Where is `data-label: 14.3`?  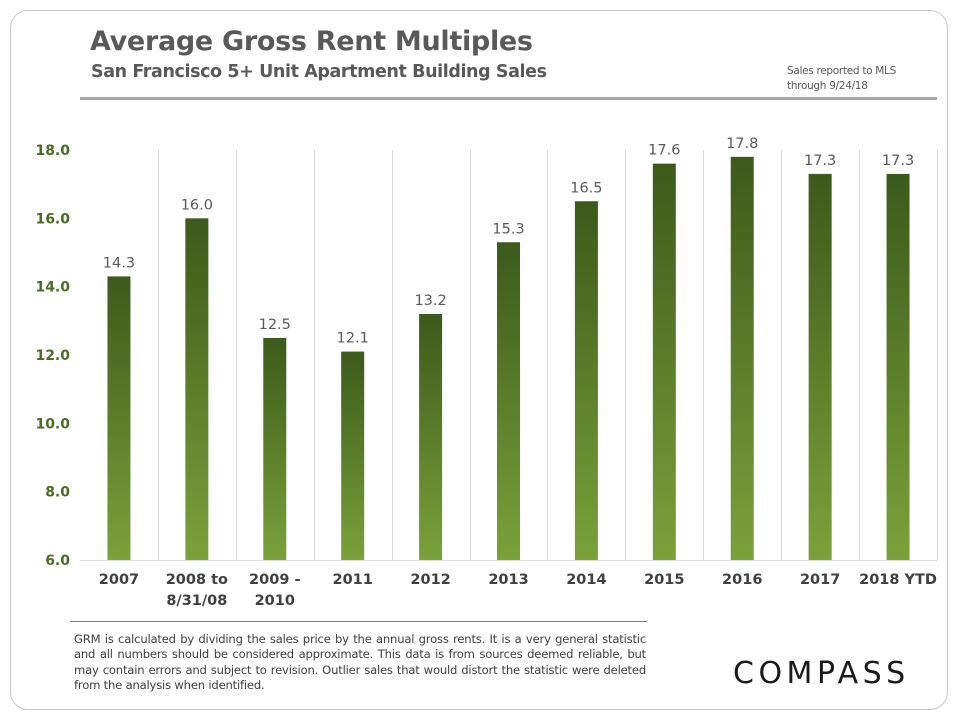
data-label: 14.3 is located at coordinates (119, 263).